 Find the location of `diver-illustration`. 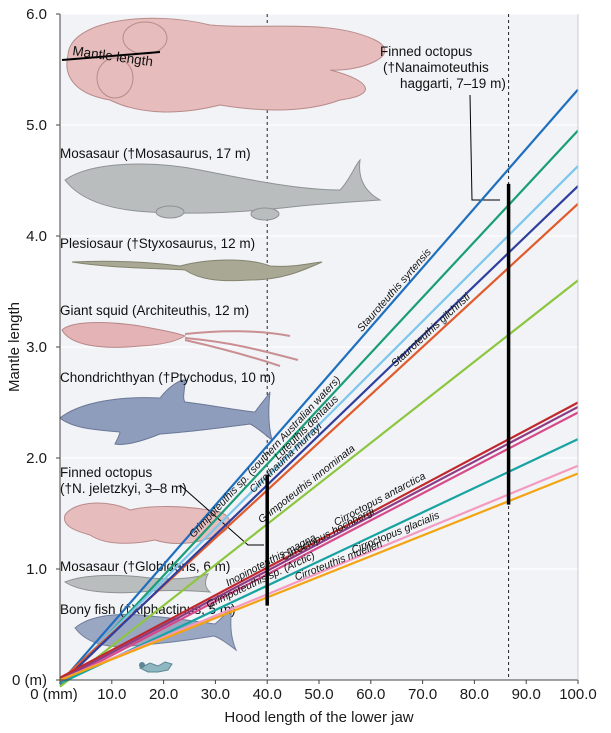

diver-illustration is located at coordinates (155, 667).